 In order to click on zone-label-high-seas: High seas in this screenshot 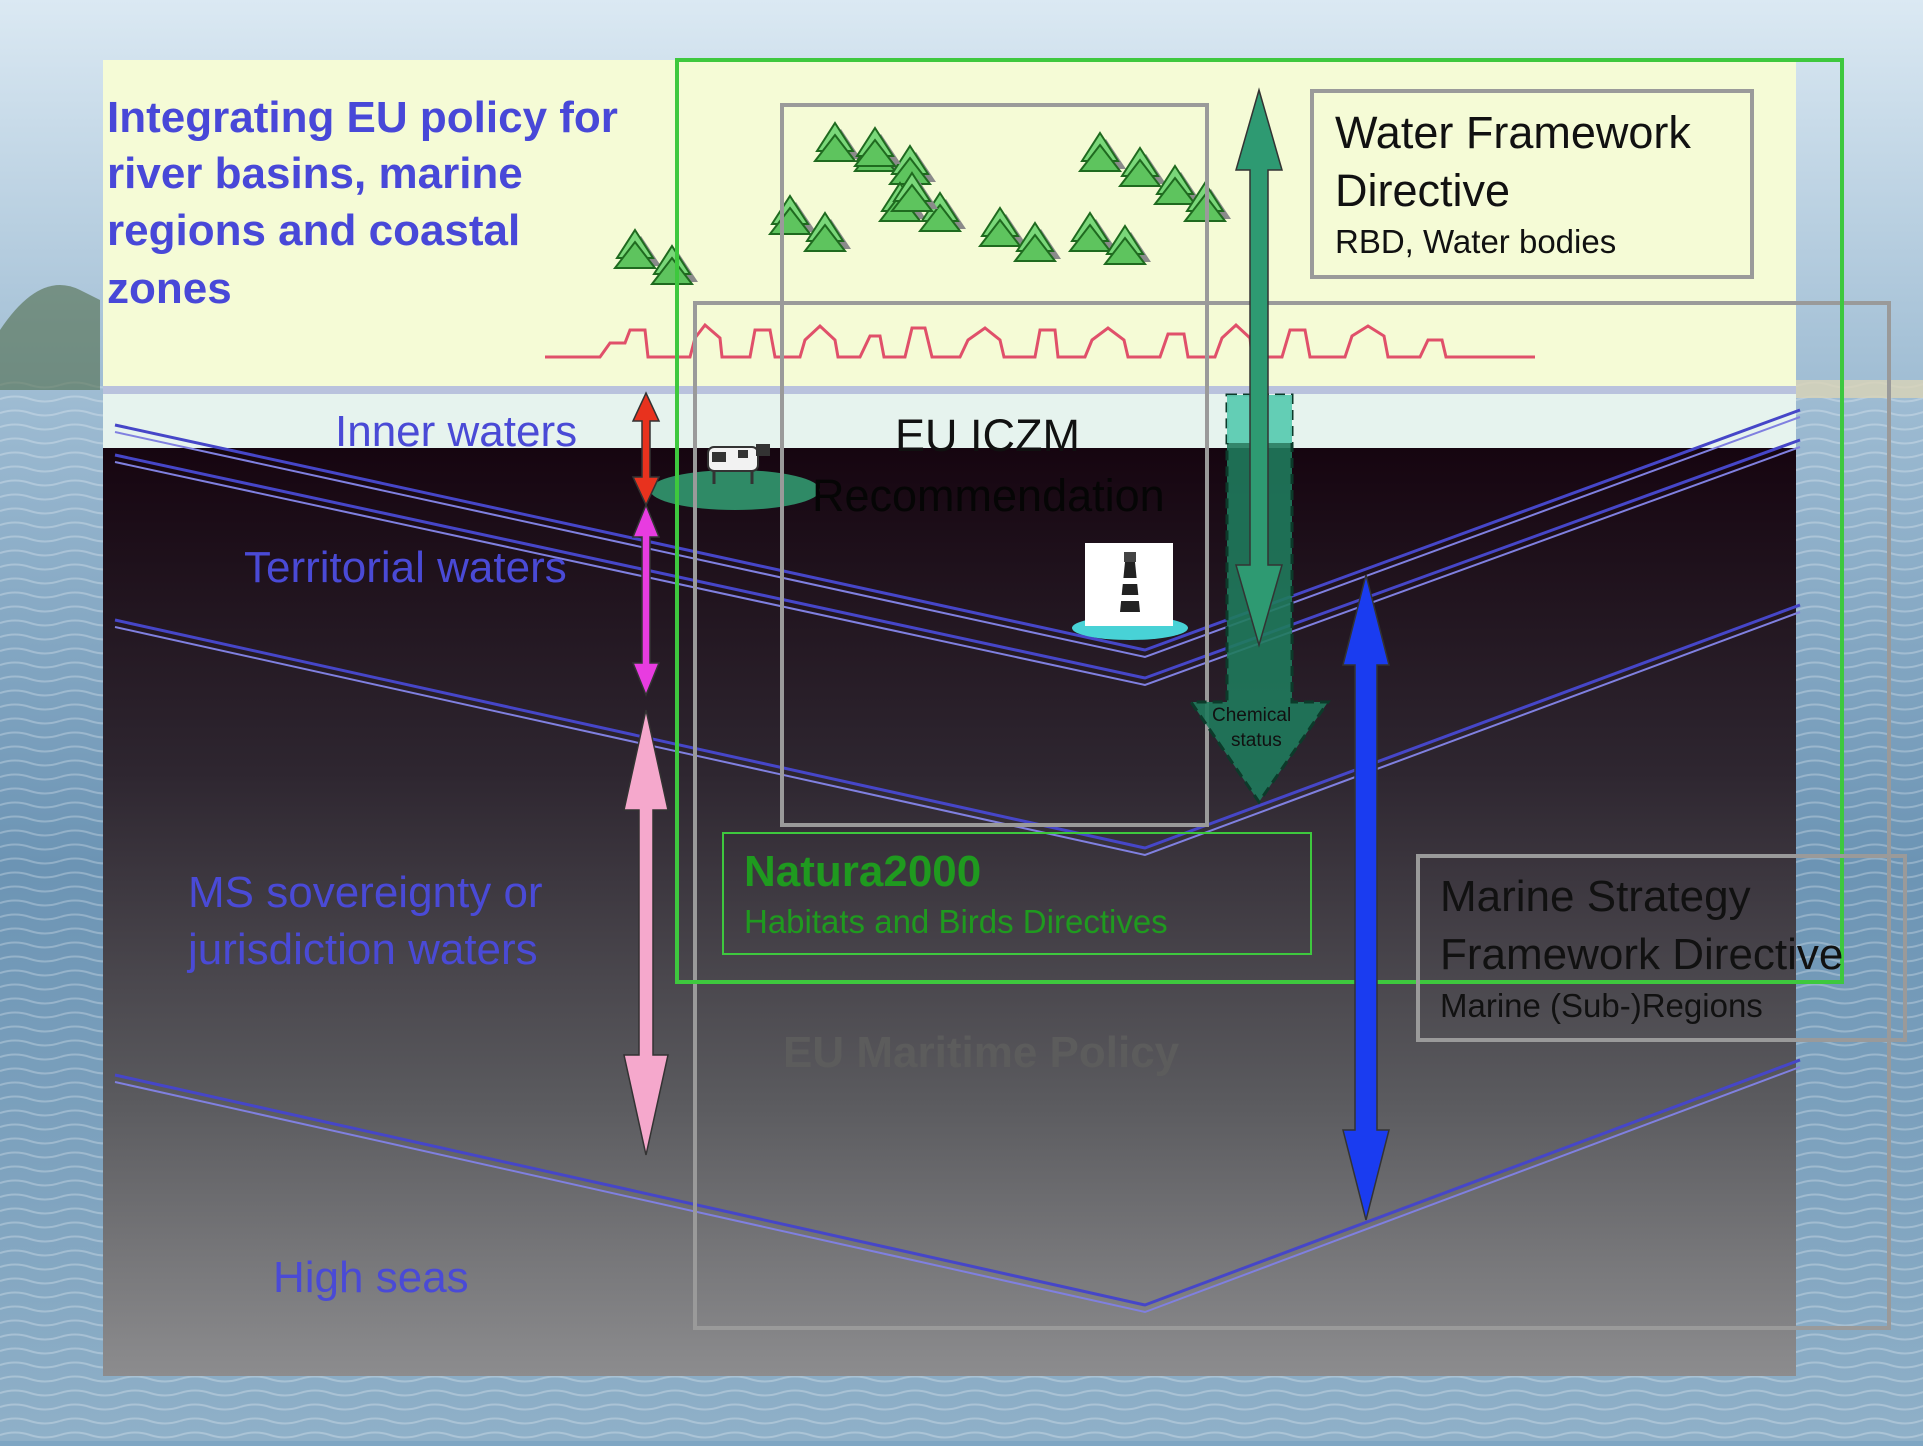, I will do `click(371, 1277)`.